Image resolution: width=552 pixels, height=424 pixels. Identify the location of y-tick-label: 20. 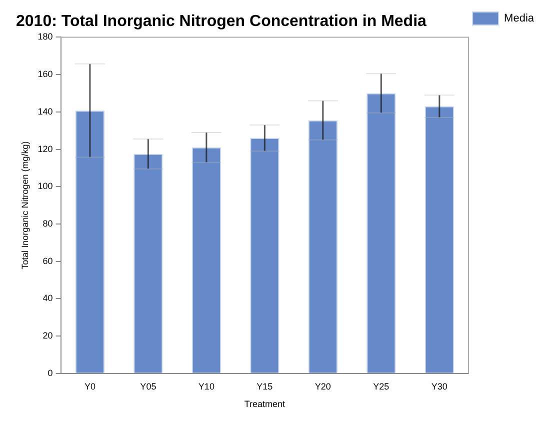
(47, 335).